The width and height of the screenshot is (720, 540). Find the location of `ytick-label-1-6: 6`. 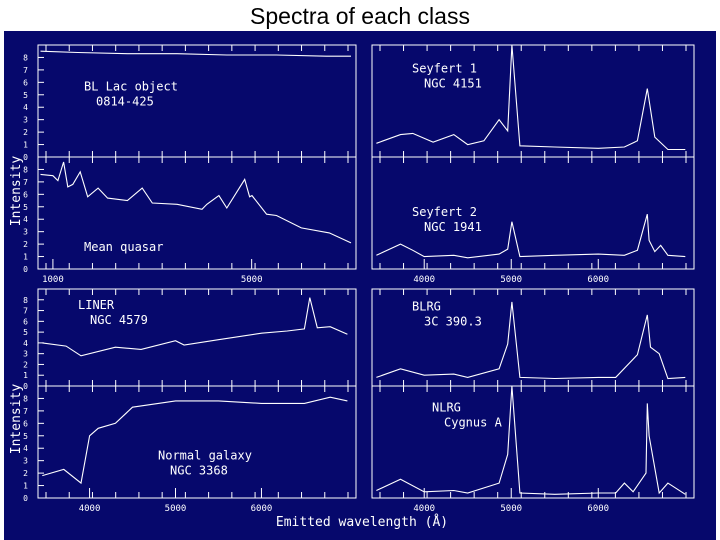

ytick-label-1-6: 6 is located at coordinates (25, 194).